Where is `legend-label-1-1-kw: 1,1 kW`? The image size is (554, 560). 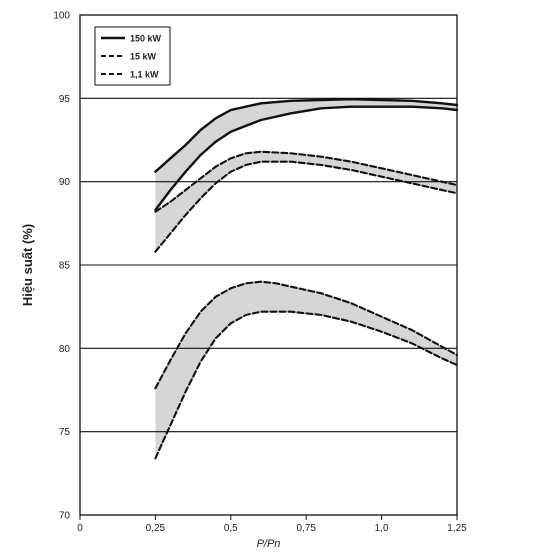
legend-label-1-1-kw: 1,1 kW is located at coordinates (144, 75).